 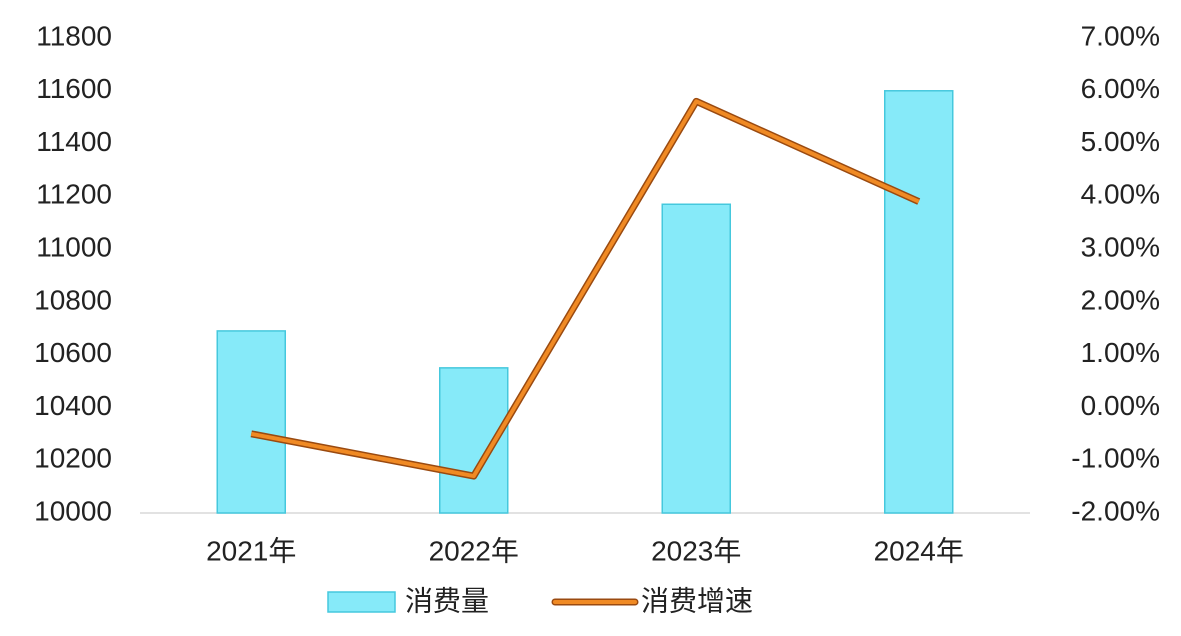 I want to click on y2-tick-label: 5.00%, so click(x=1120, y=141).